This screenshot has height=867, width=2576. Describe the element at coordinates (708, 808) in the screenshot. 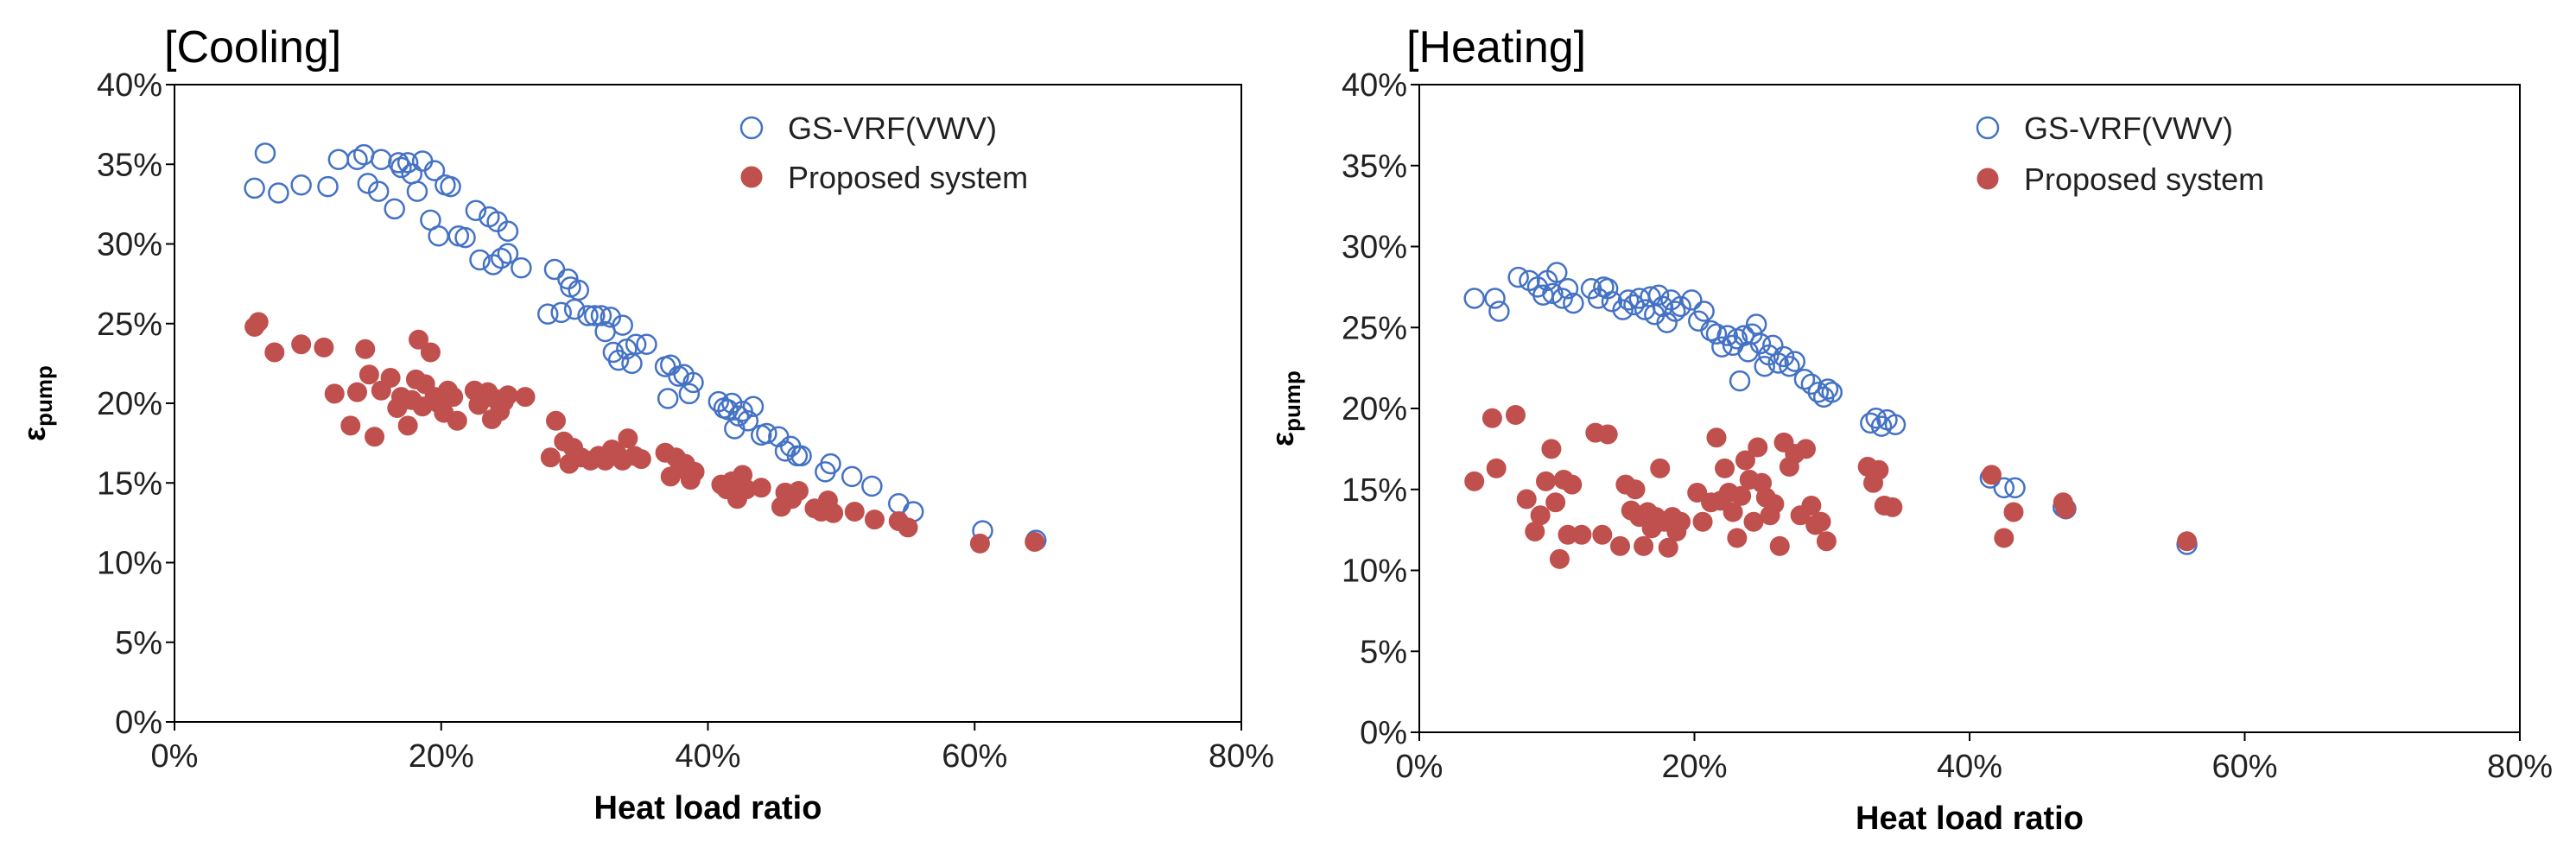

I see `x-axis-label: Heat load ratio` at that location.